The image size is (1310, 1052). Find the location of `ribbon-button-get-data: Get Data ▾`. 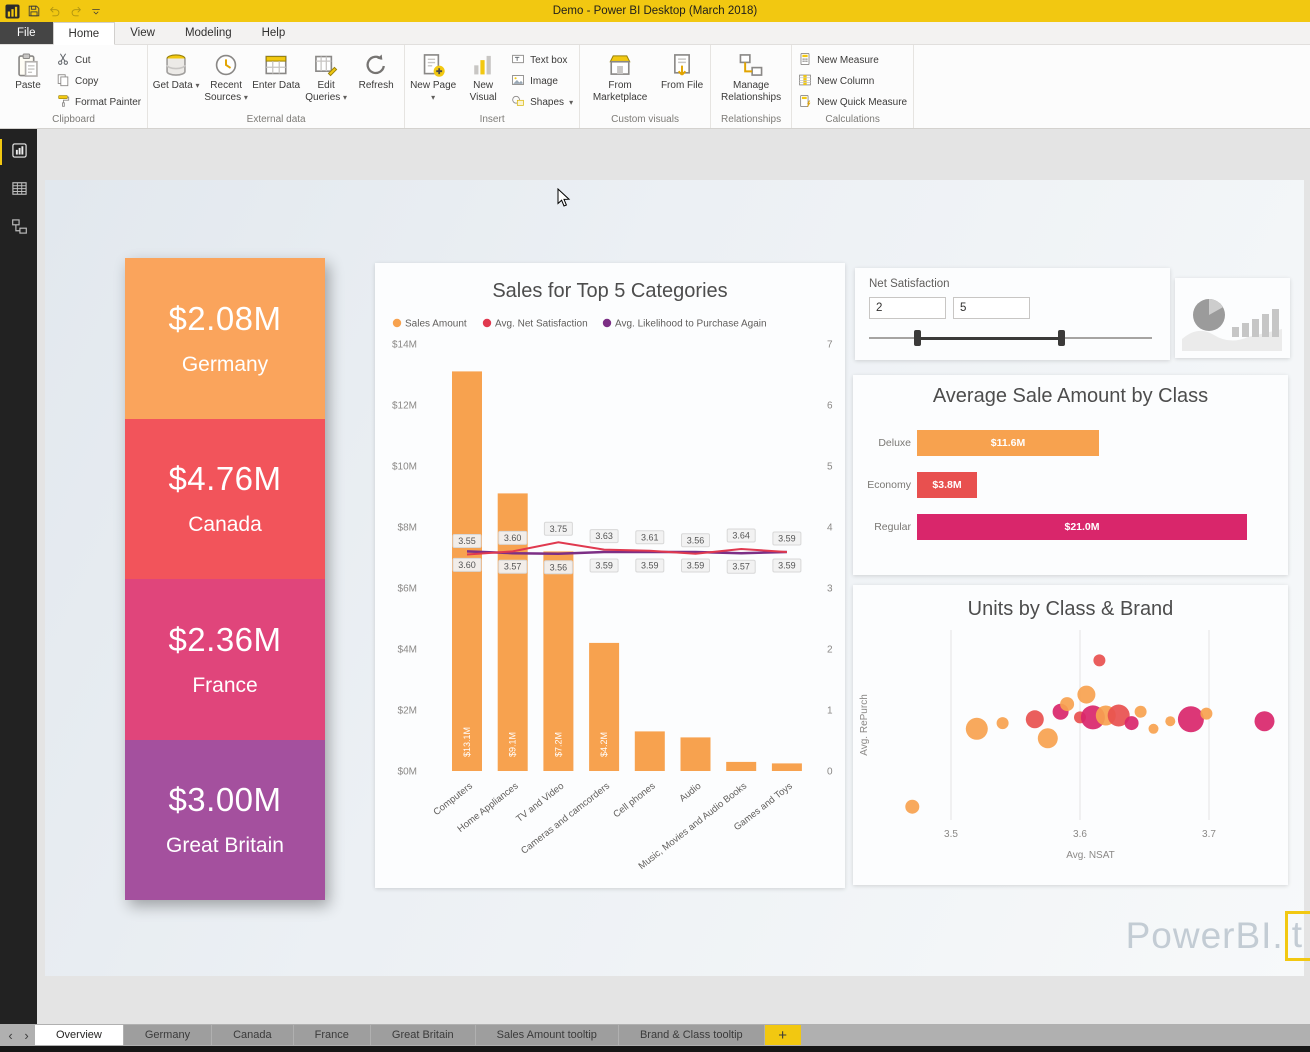

ribbon-button-get-data: Get Data ▾ is located at coordinates (176, 70).